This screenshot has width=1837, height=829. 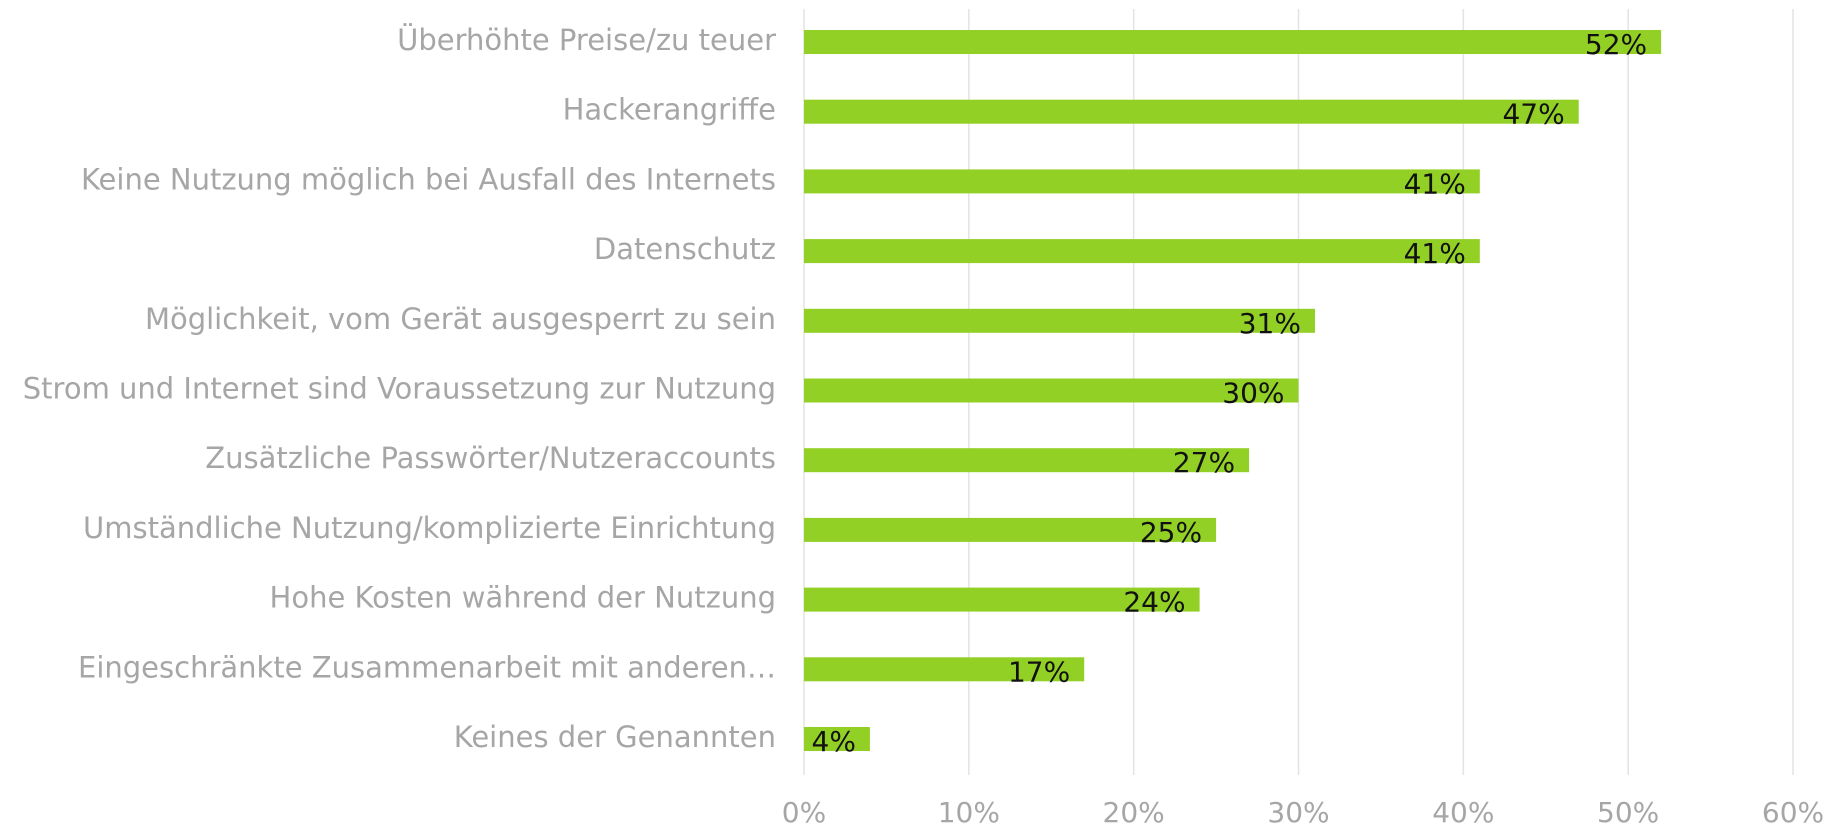 I want to click on value-label: 31%, so click(x=1270, y=323).